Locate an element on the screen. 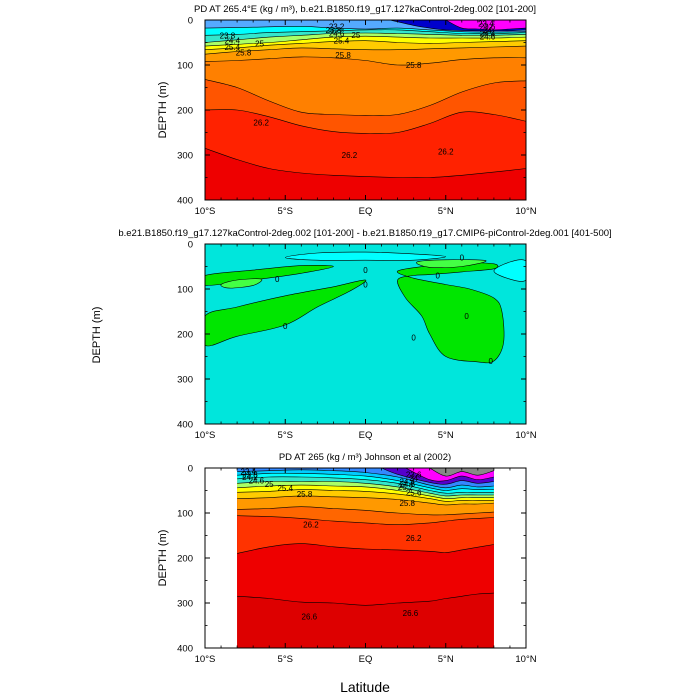  panel3-contour-label: 26.6 is located at coordinates (411, 613).